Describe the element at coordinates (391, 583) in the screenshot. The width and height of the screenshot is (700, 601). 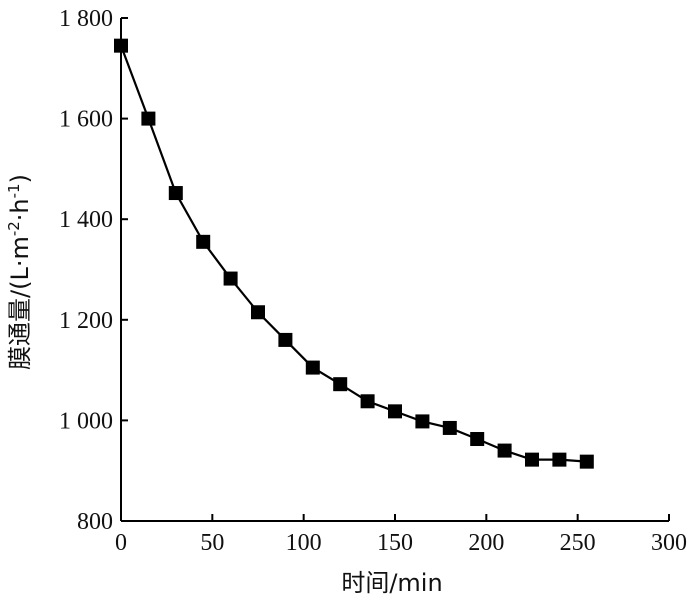
I see `x-axis-label: 时间/min` at that location.